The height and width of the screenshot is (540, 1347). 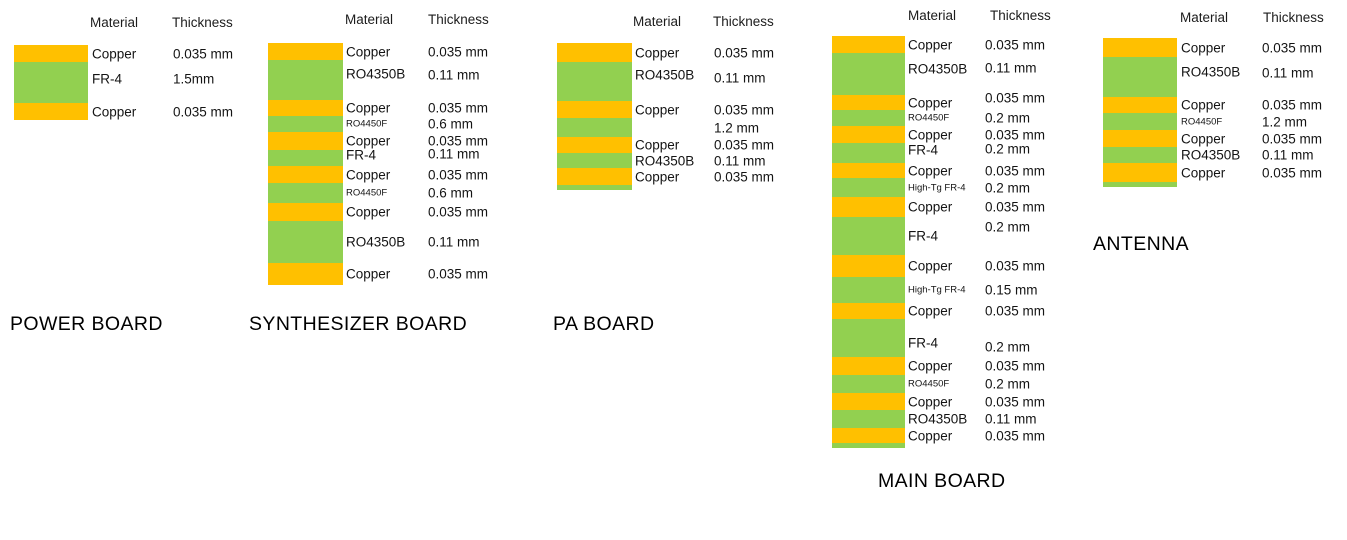 I want to click on board-title: SYNTHESIZER BOARD, so click(x=358, y=324).